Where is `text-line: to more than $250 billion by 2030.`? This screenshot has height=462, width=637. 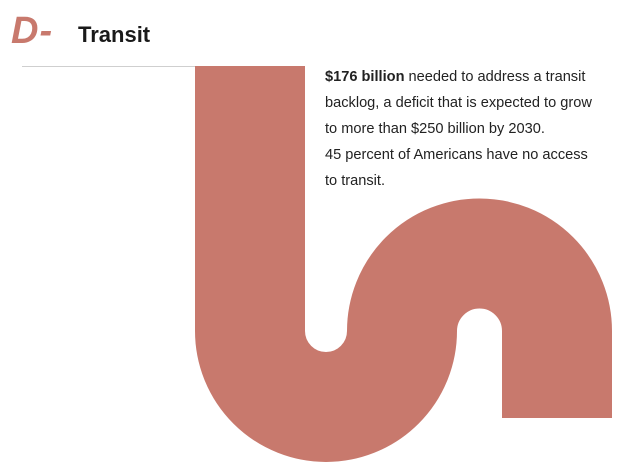 text-line: to more than $250 billion by 2030. is located at coordinates (435, 129).